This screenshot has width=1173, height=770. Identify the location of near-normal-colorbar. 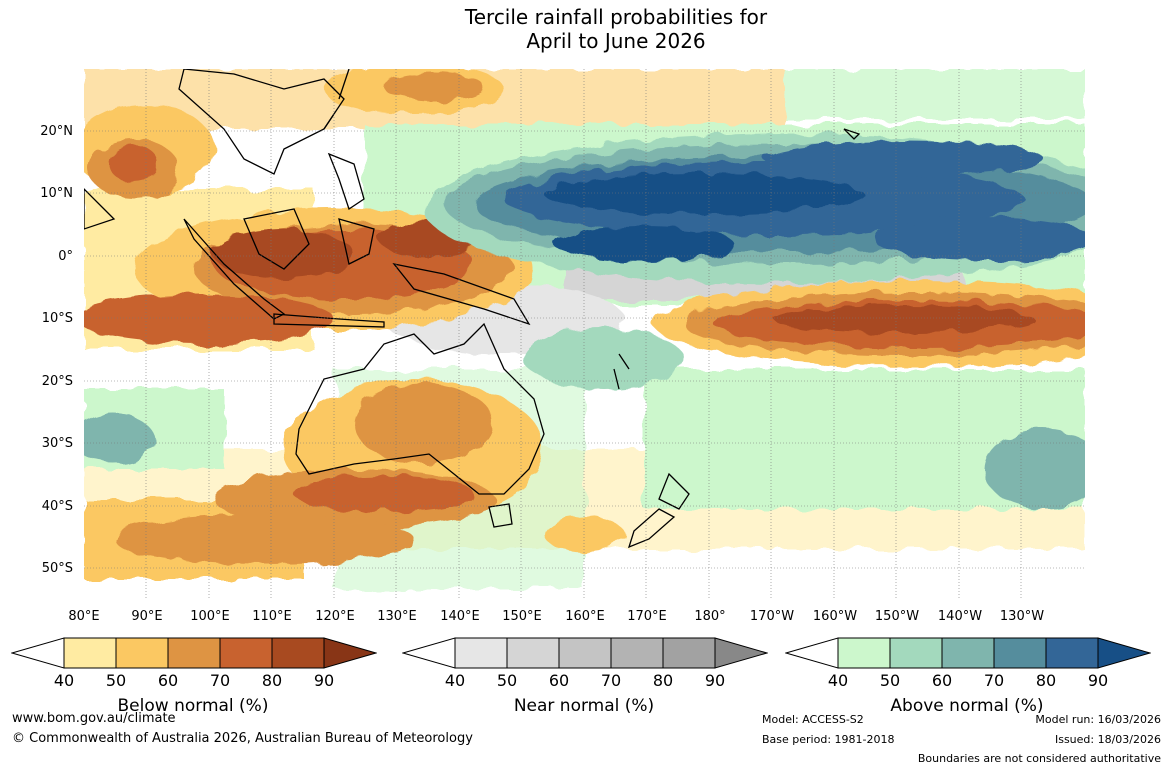
(585, 653).